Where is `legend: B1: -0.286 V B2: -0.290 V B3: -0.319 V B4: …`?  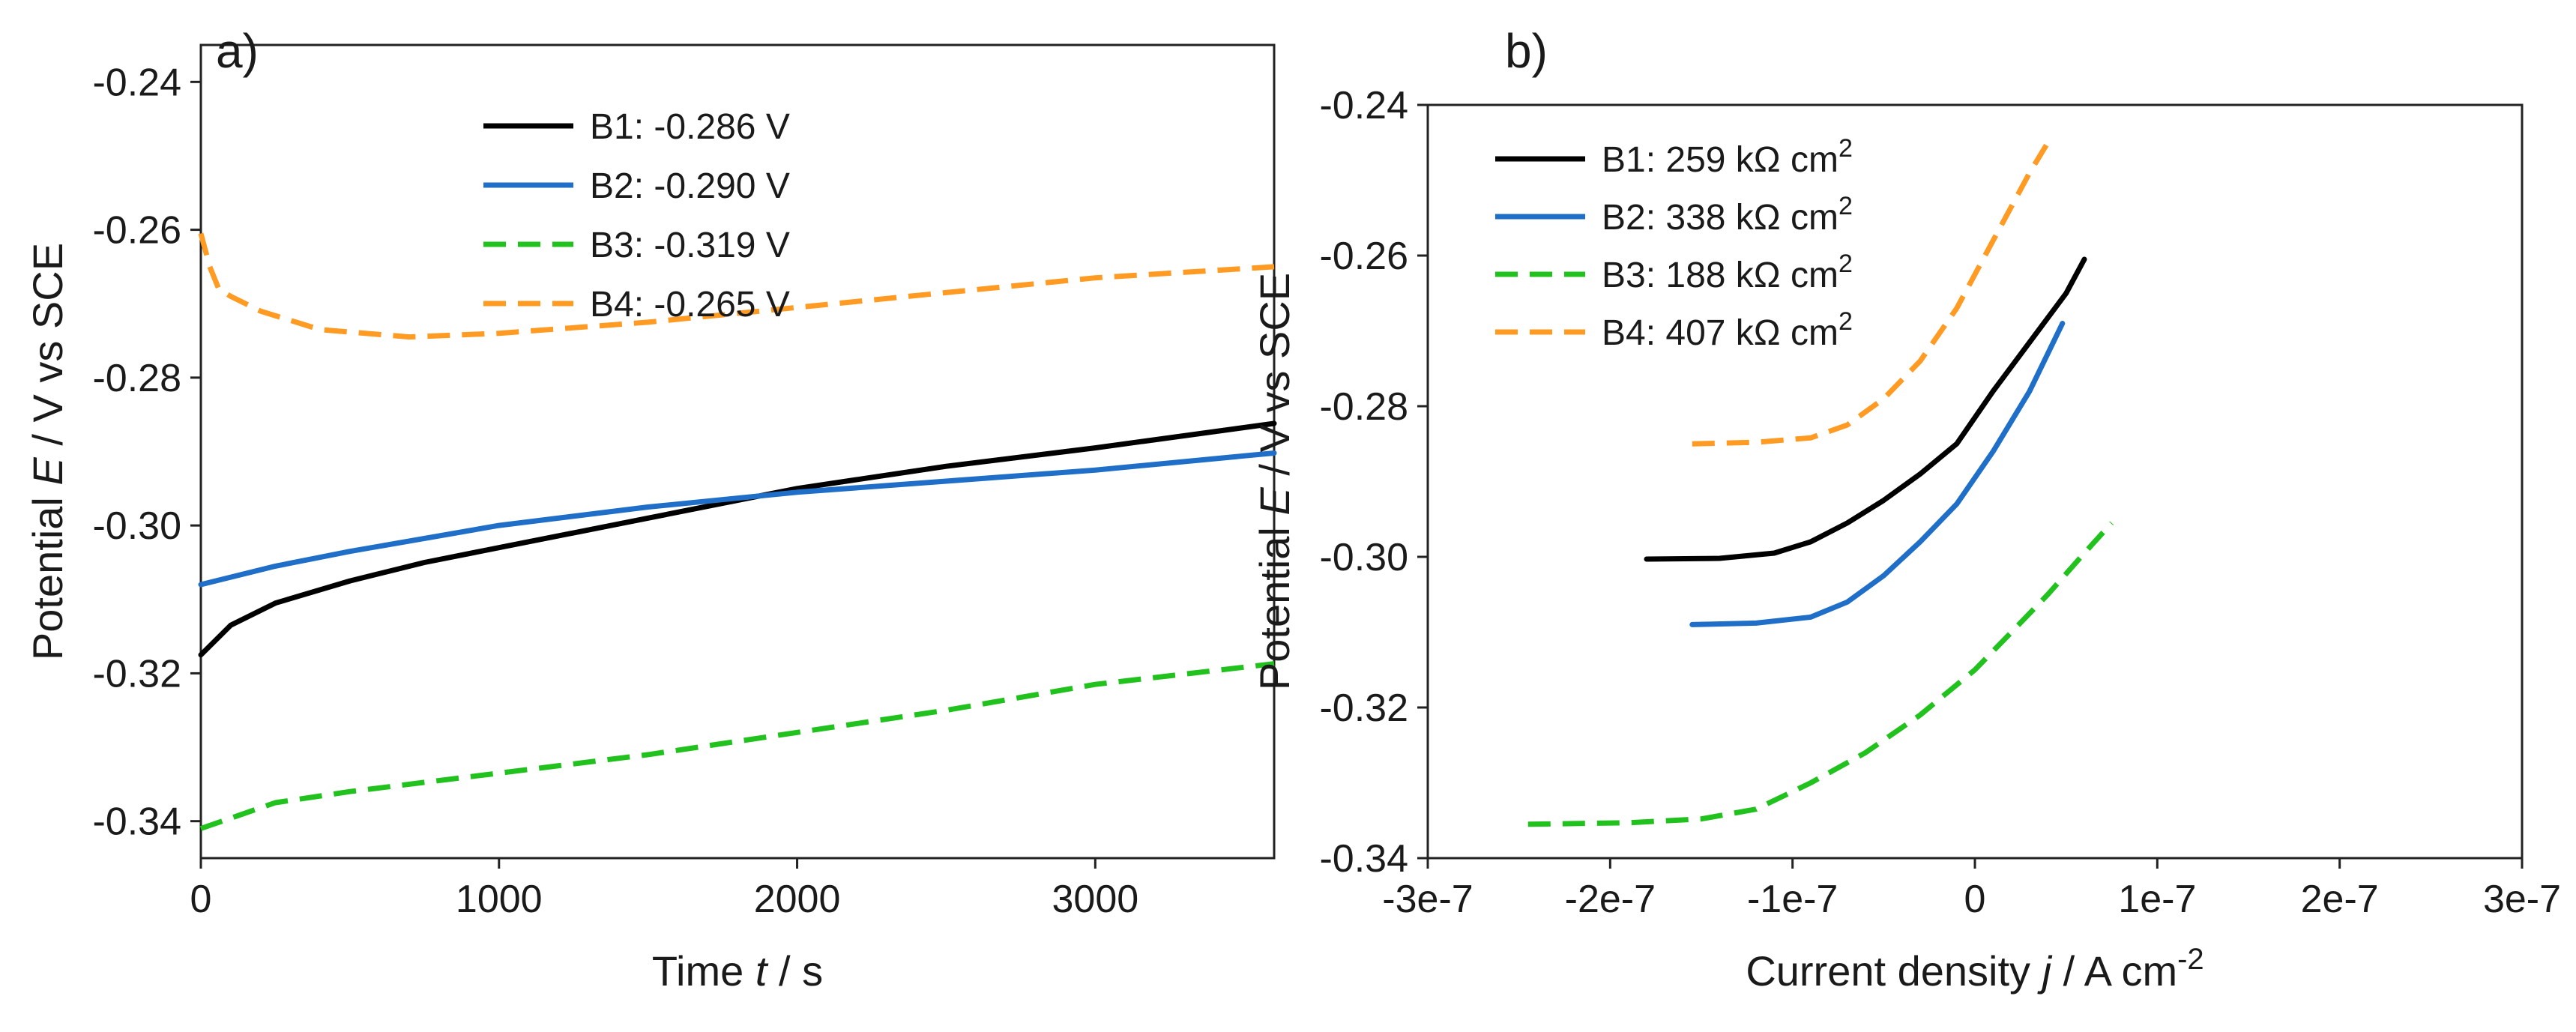
legend: B1: -0.286 V B2: -0.290 V B3: -0.319 V B4: … is located at coordinates (637, 216).